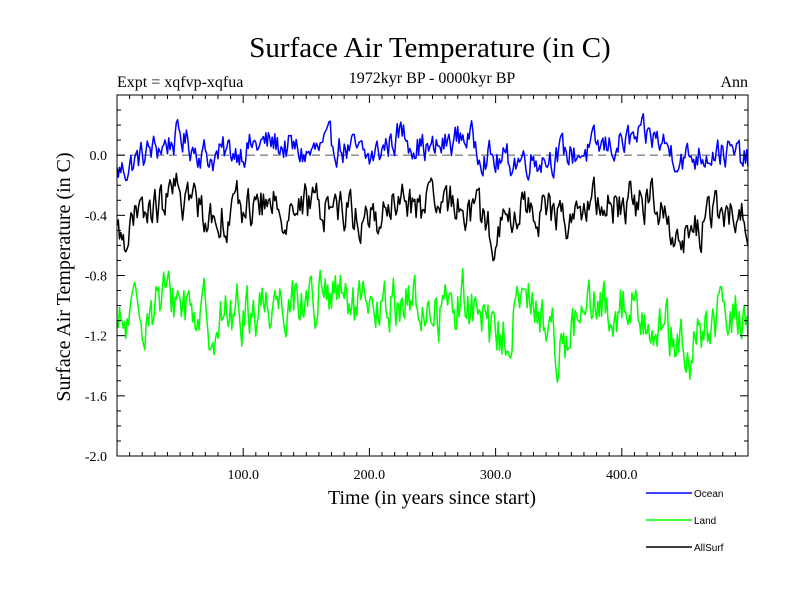  I want to click on y-tick-label: -0.8, so click(96, 277).